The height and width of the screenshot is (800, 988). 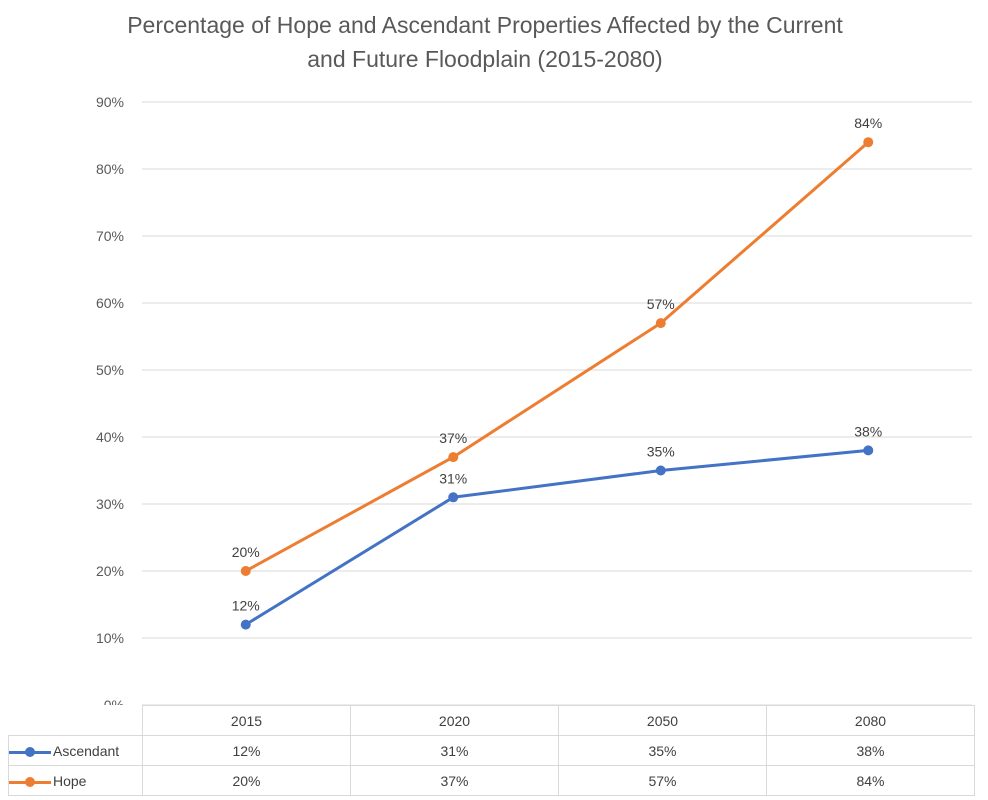 I want to click on legend-label-ascendant: Ascendant, so click(x=86, y=750).